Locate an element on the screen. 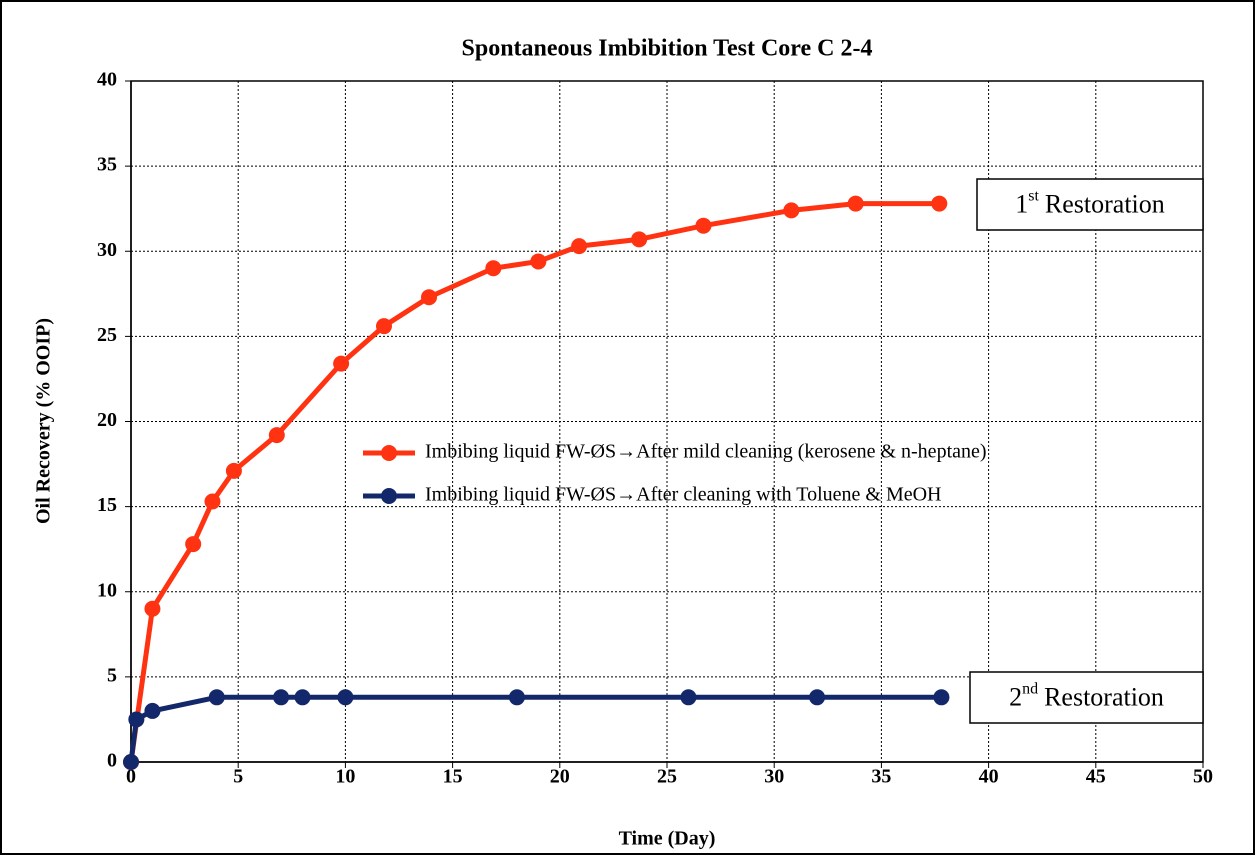 The image size is (1255, 855). annotation-number: 1 is located at coordinates (1021, 203).